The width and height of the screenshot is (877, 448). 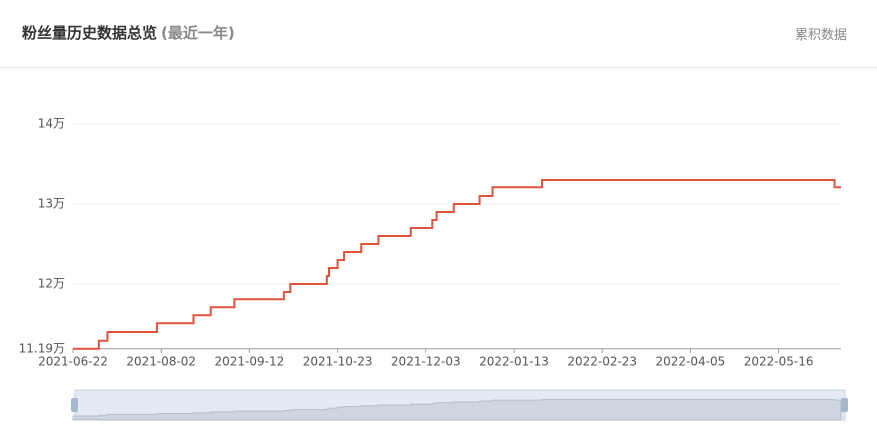 I want to click on title-wrap: 粉丝量历史数据总览 (最近一年), so click(x=128, y=32).